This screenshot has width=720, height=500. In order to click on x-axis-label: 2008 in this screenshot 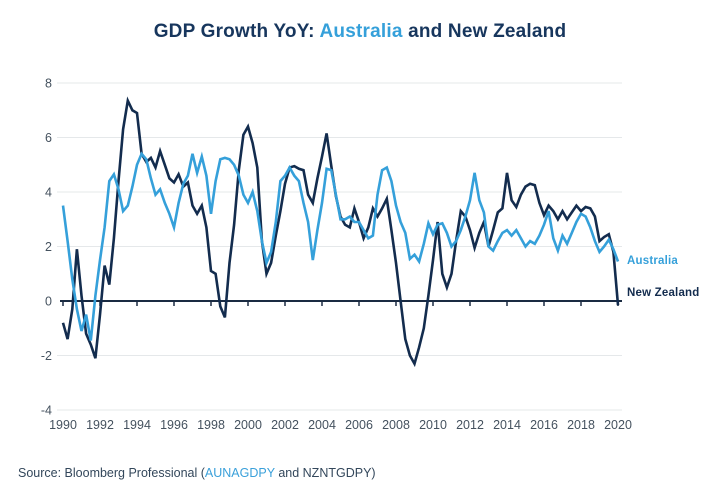, I will do `click(396, 425)`.